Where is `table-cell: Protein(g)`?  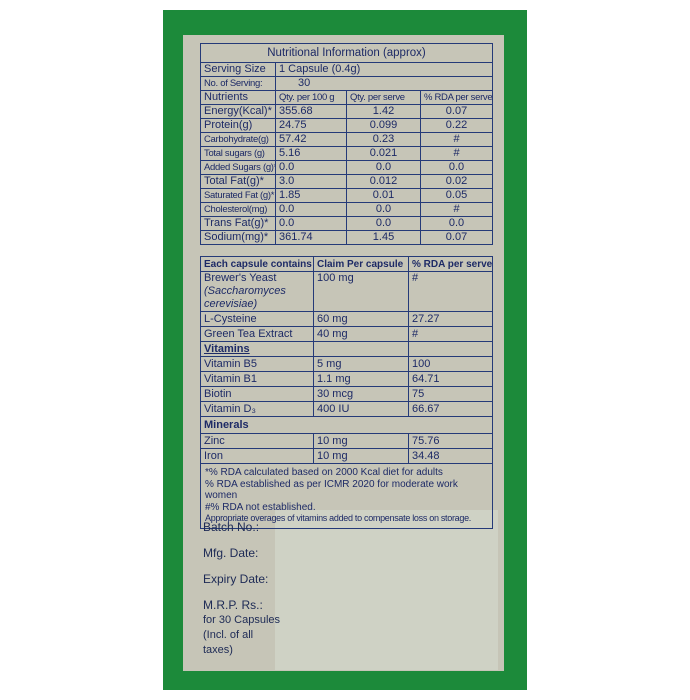 table-cell: Protein(g) is located at coordinates (238, 125).